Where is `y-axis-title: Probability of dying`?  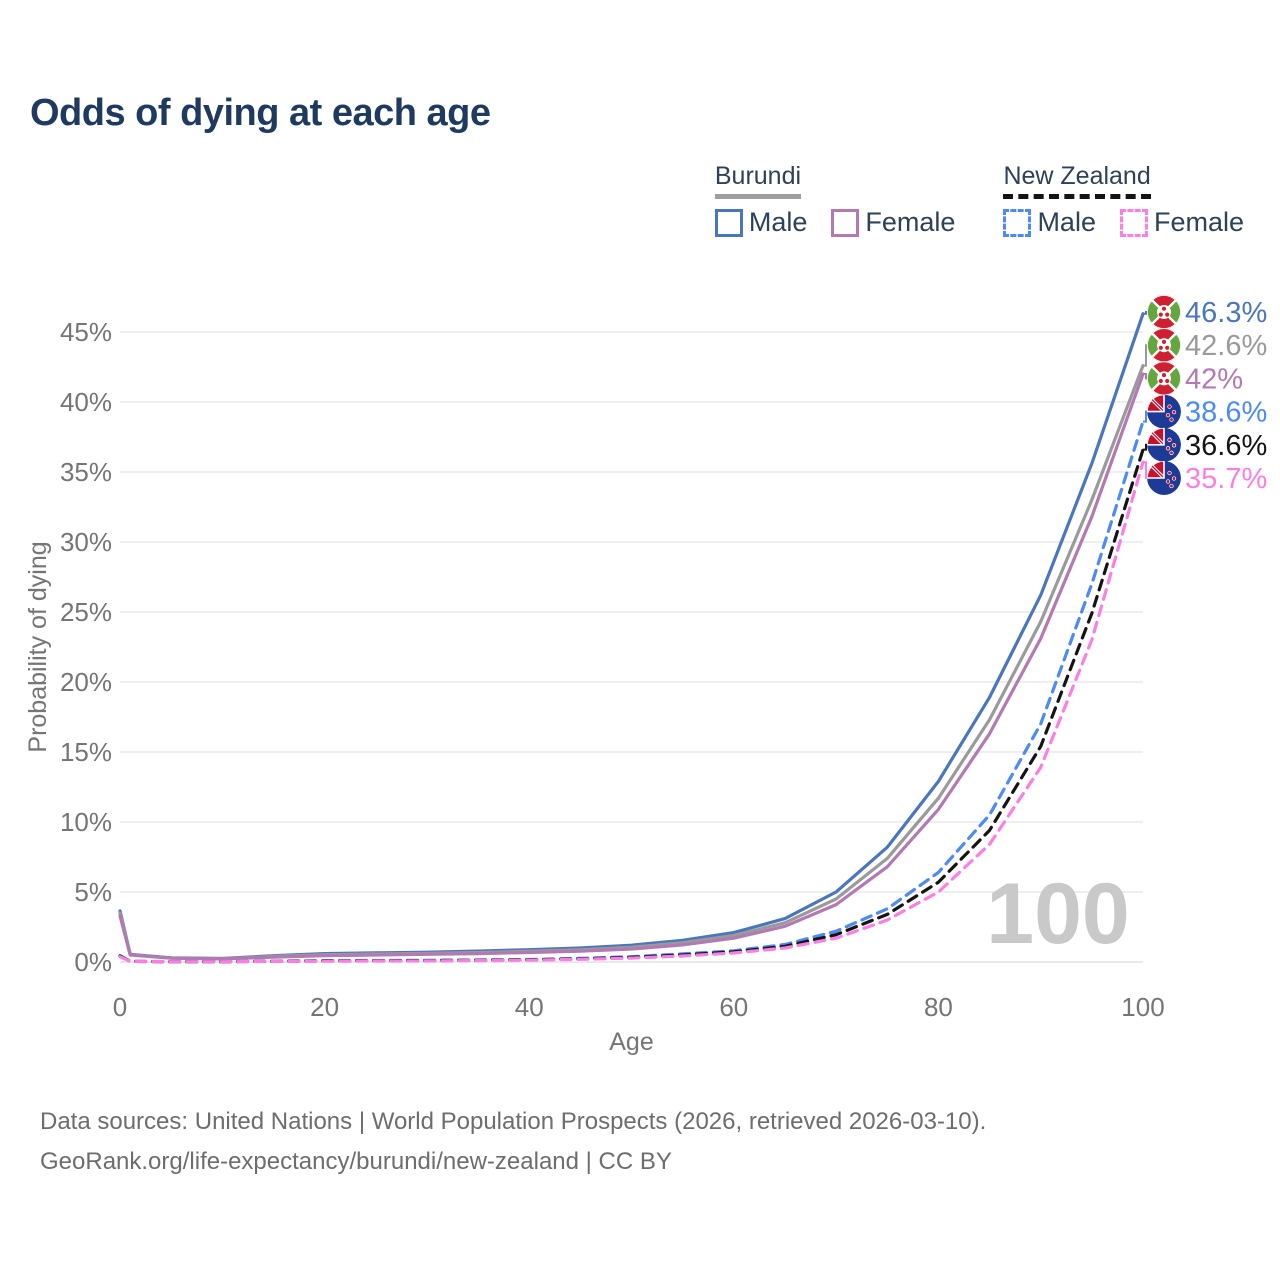
y-axis-title: Probability of dying is located at coordinates (38, 646).